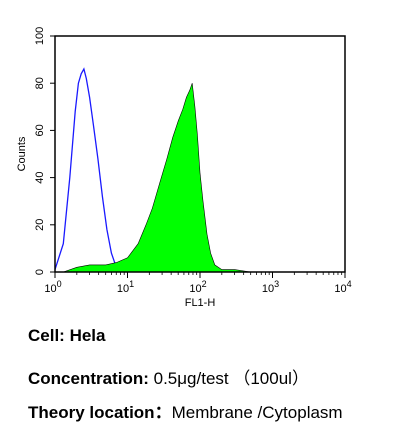  I want to click on x-axis-label: FL1-H, so click(200, 303).